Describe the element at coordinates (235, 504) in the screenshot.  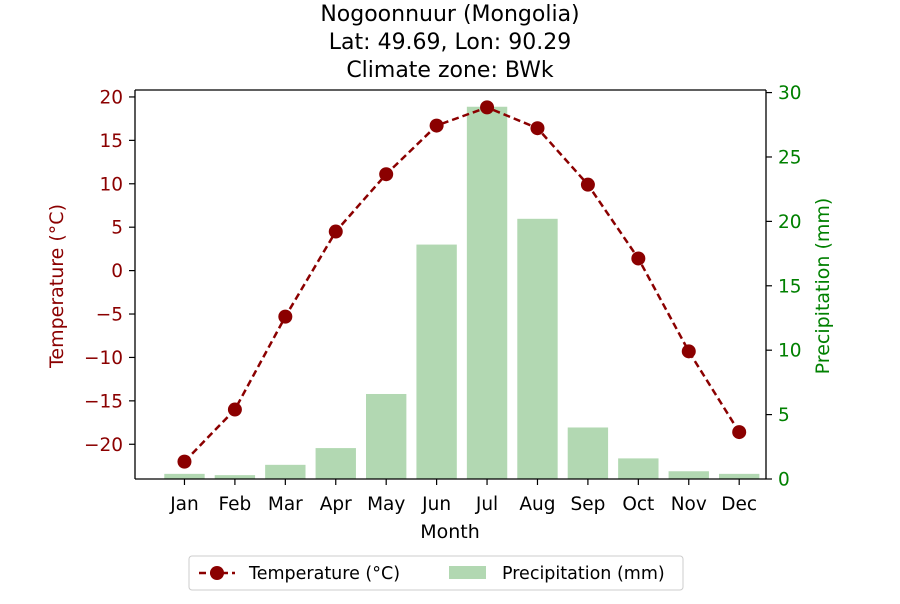
I see `x-tick-label-feb: Feb` at that location.